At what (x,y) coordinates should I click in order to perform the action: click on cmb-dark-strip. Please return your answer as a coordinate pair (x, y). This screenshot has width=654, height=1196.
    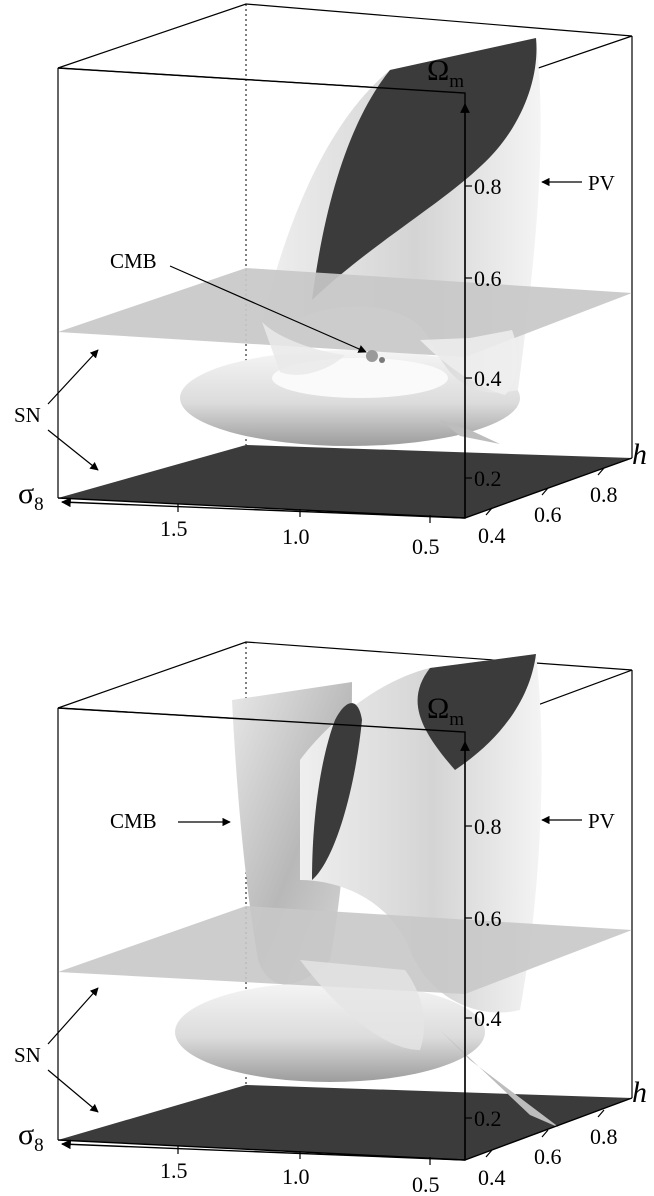
    Looking at the image, I should click on (337, 791).